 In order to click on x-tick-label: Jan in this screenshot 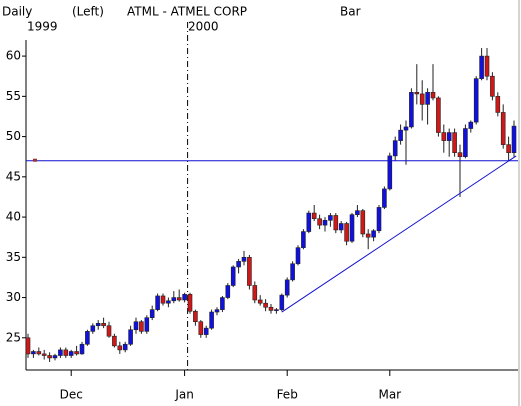, I will do `click(184, 395)`.